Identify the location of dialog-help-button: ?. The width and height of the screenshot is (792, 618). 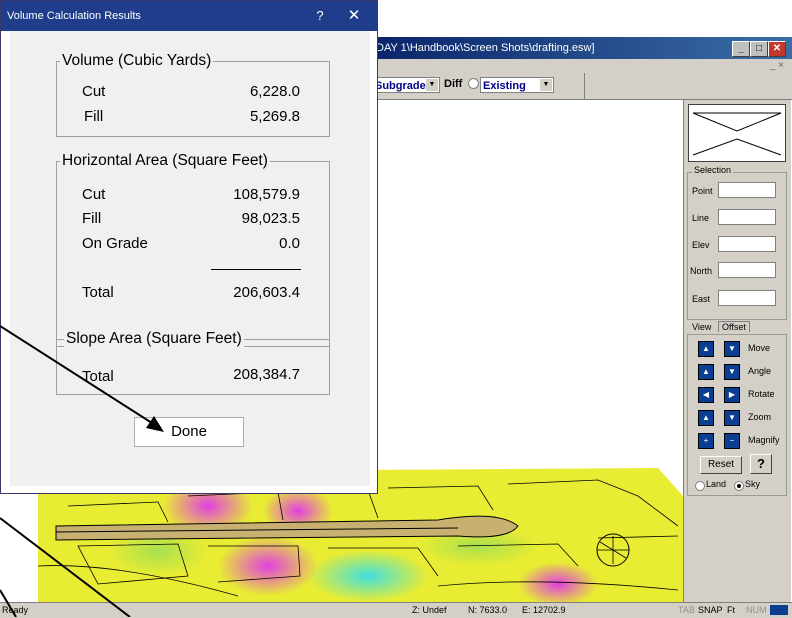
(320, 15).